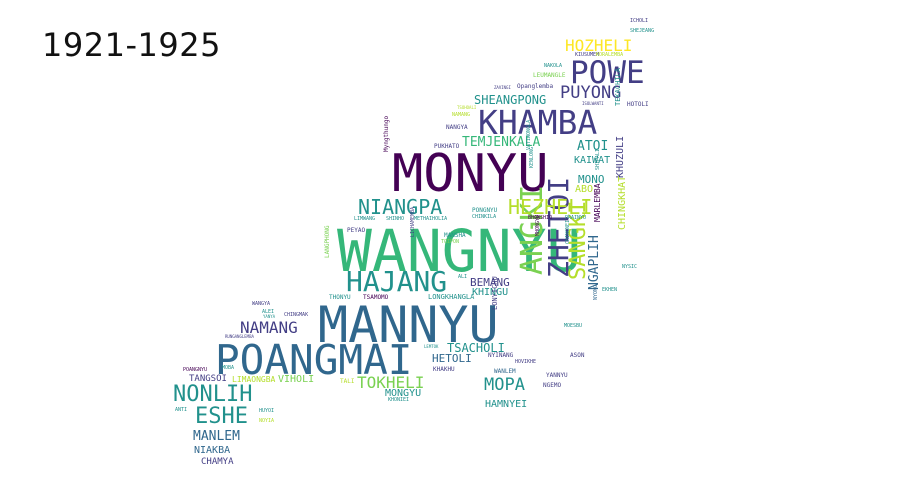  Describe the element at coordinates (607, 73) in the screenshot. I see `cloud-word: POWE` at that location.